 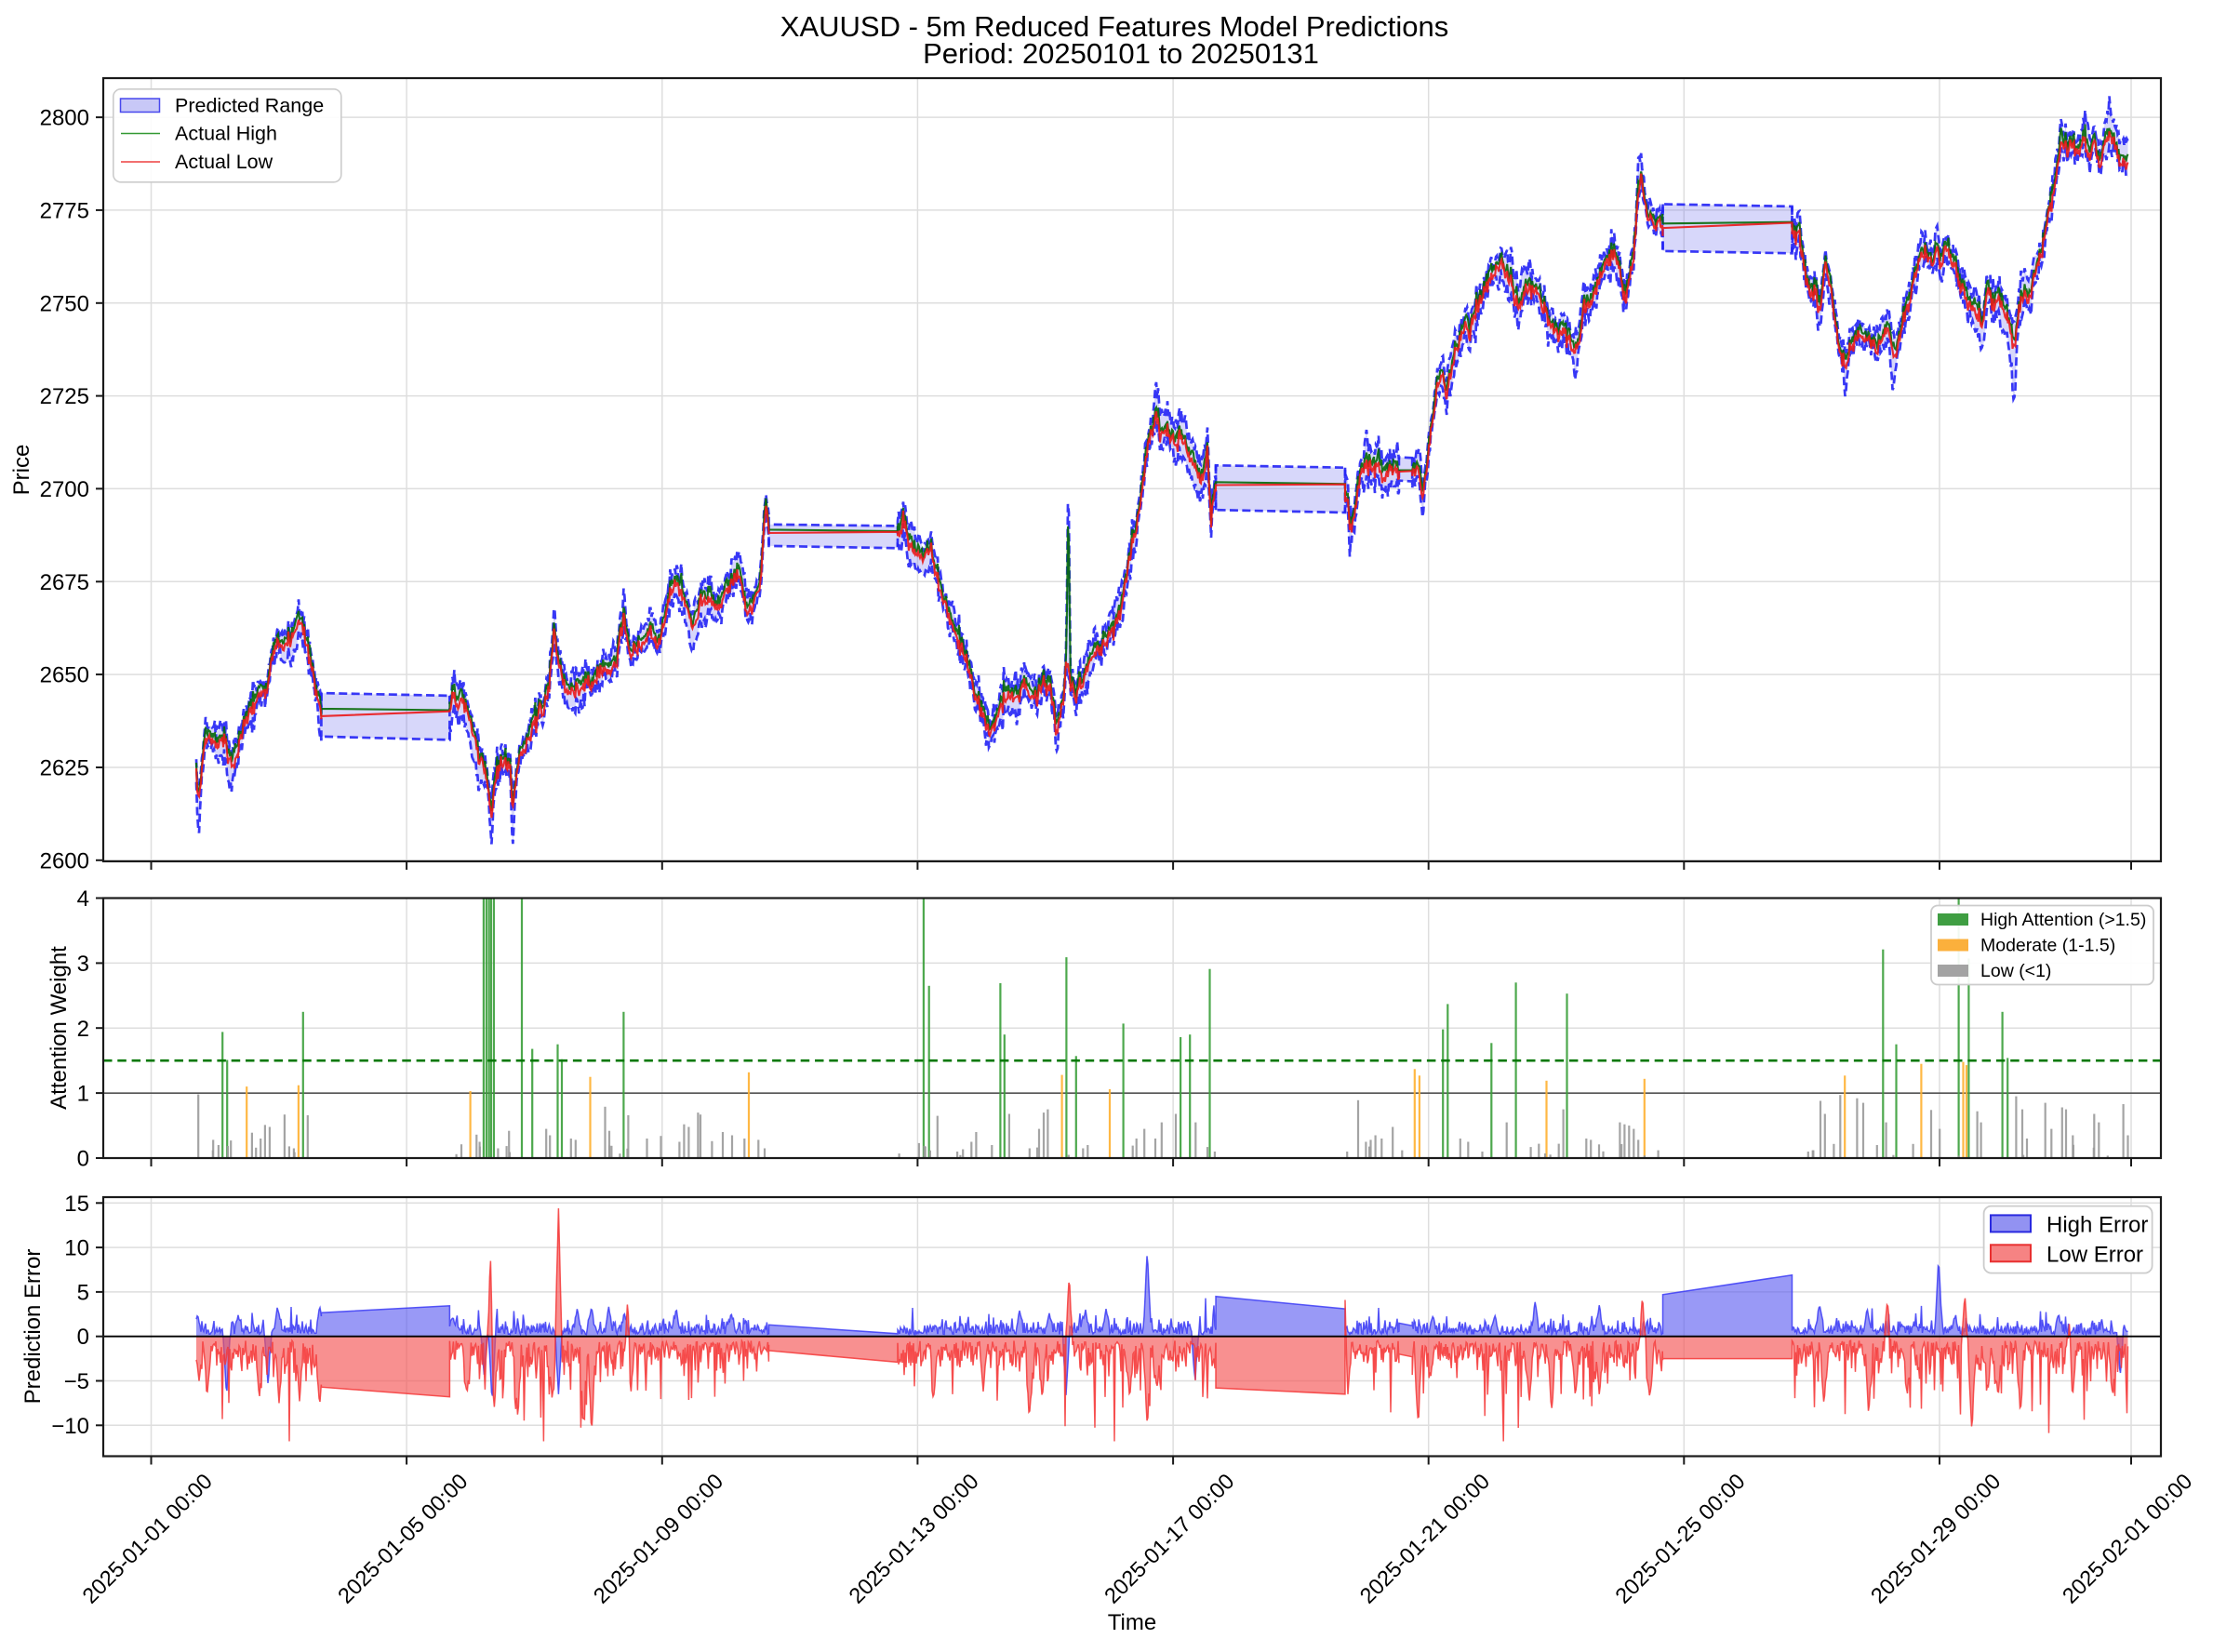 I want to click on svg-text: Attention Weight, so click(x=59, y=1028).